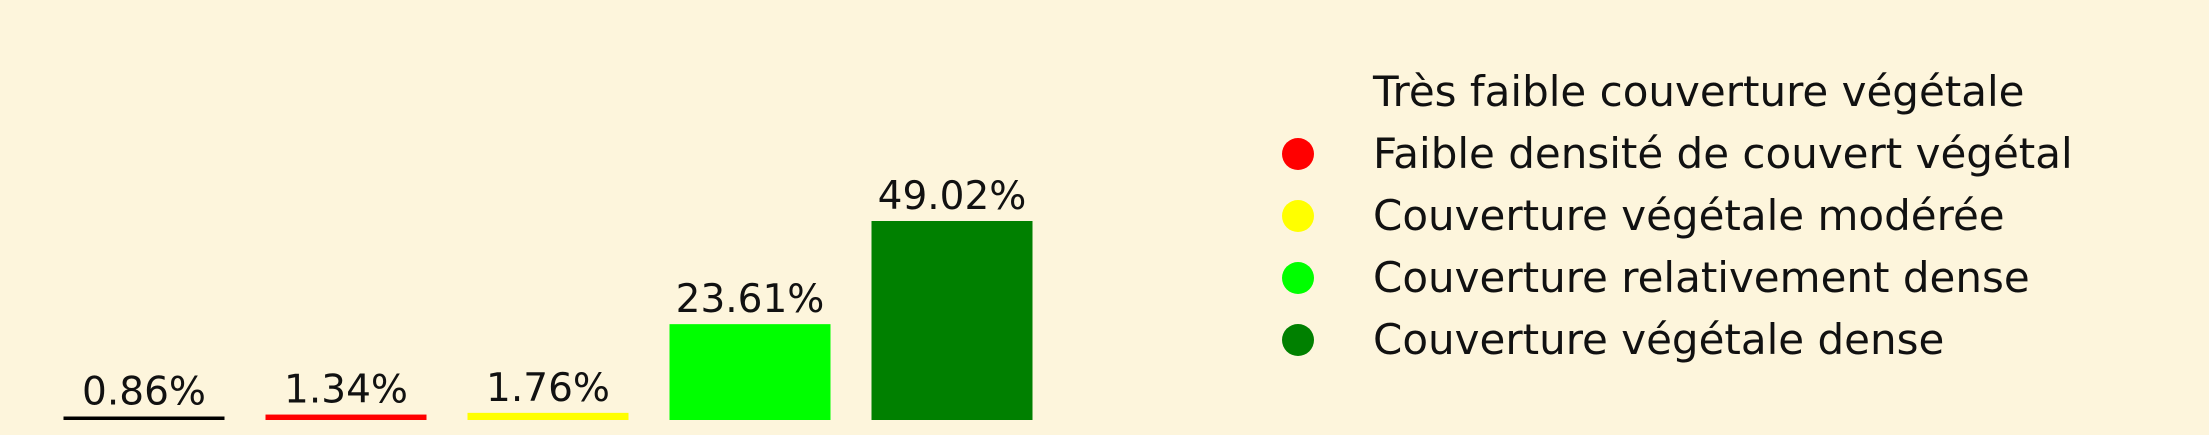 The image size is (2209, 435). I want to click on legend-label-4: Couverture relativement dense, so click(1701, 277).